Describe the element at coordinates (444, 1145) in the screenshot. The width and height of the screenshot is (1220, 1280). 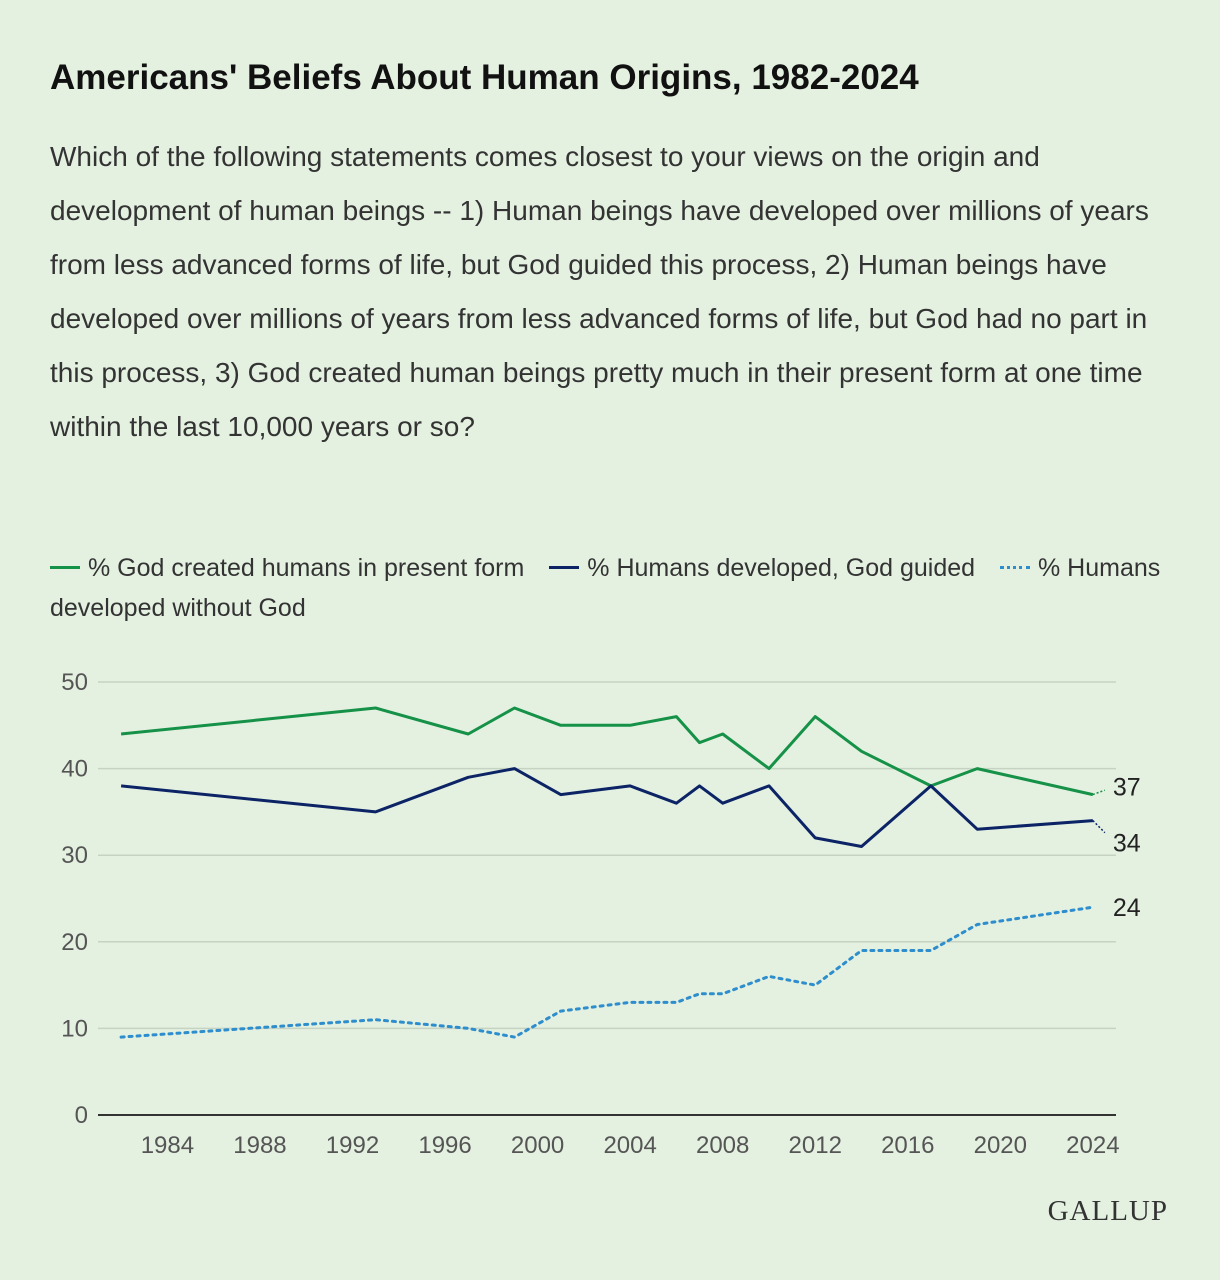
I see `x-tick-label: 1996` at that location.